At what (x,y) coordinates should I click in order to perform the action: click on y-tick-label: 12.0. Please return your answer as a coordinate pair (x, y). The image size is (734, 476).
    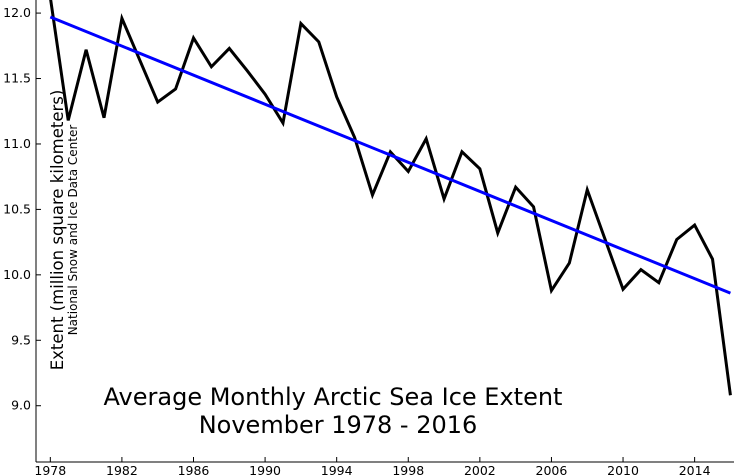
    Looking at the image, I should click on (17, 12).